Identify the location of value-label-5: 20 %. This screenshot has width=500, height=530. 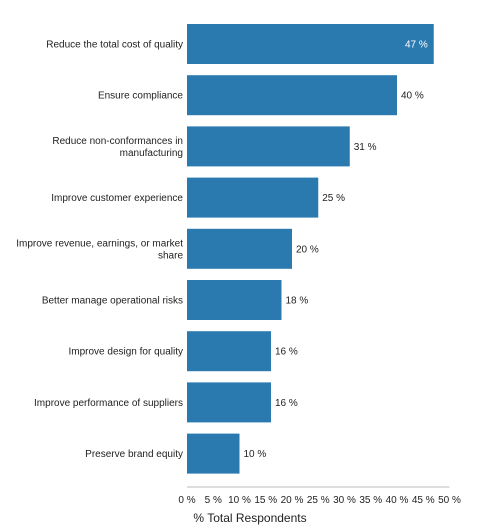
(307, 249).